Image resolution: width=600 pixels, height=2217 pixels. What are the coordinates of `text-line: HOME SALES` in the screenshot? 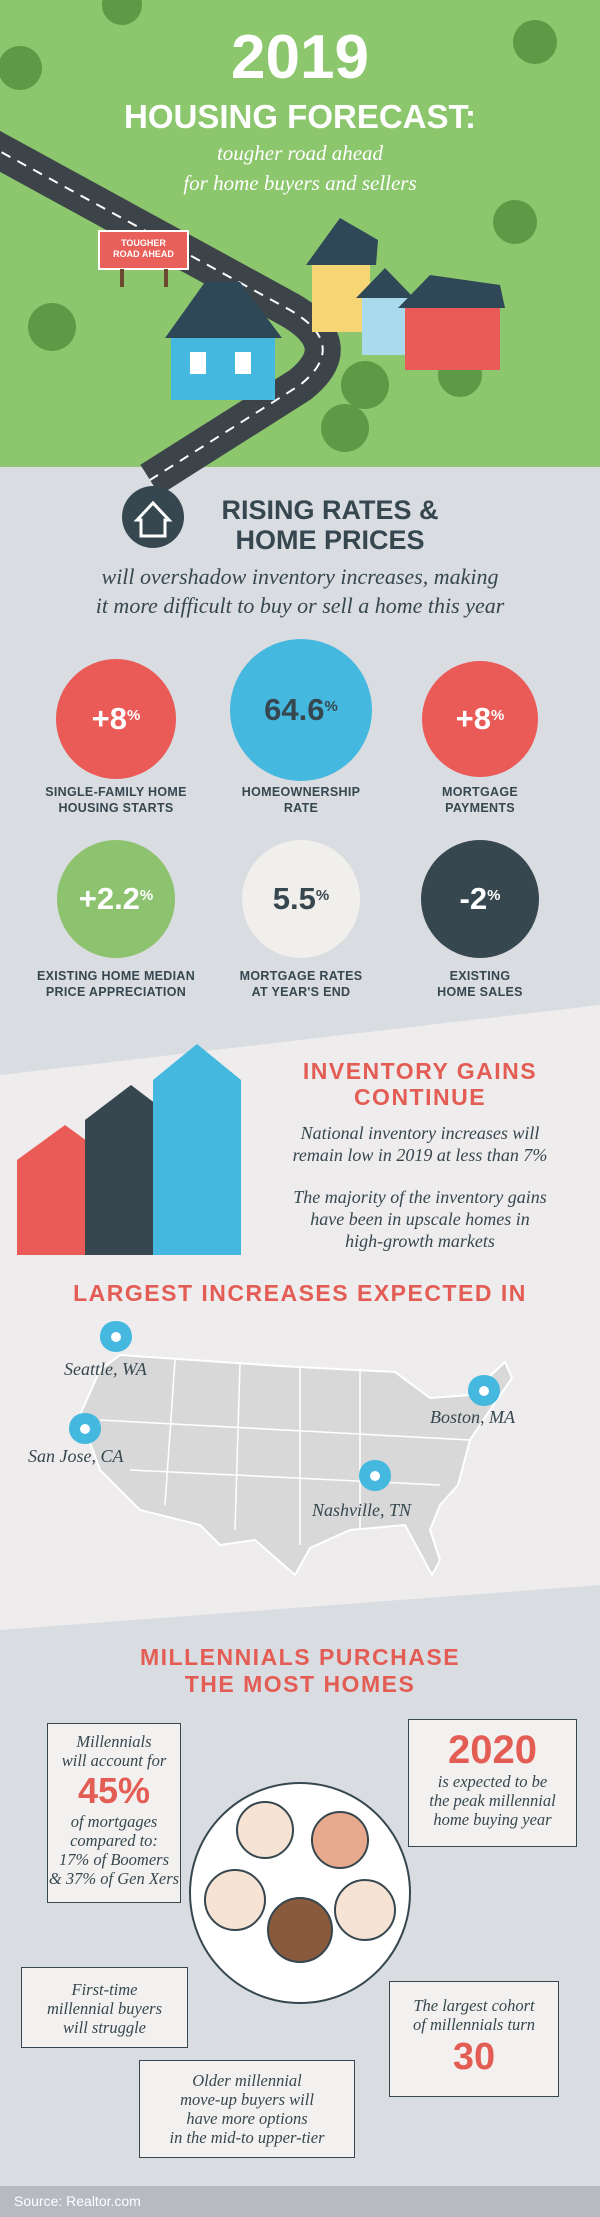 It's located at (480, 992).